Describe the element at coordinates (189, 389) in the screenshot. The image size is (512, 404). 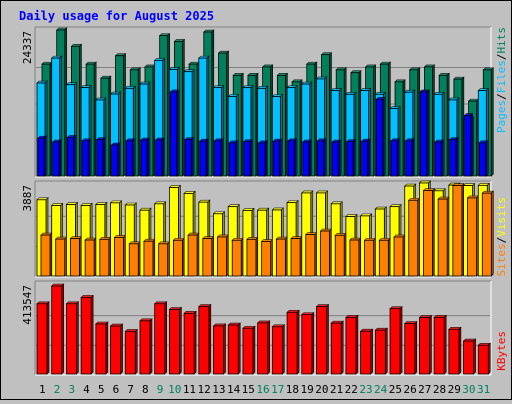
I see `day-label: 11` at that location.